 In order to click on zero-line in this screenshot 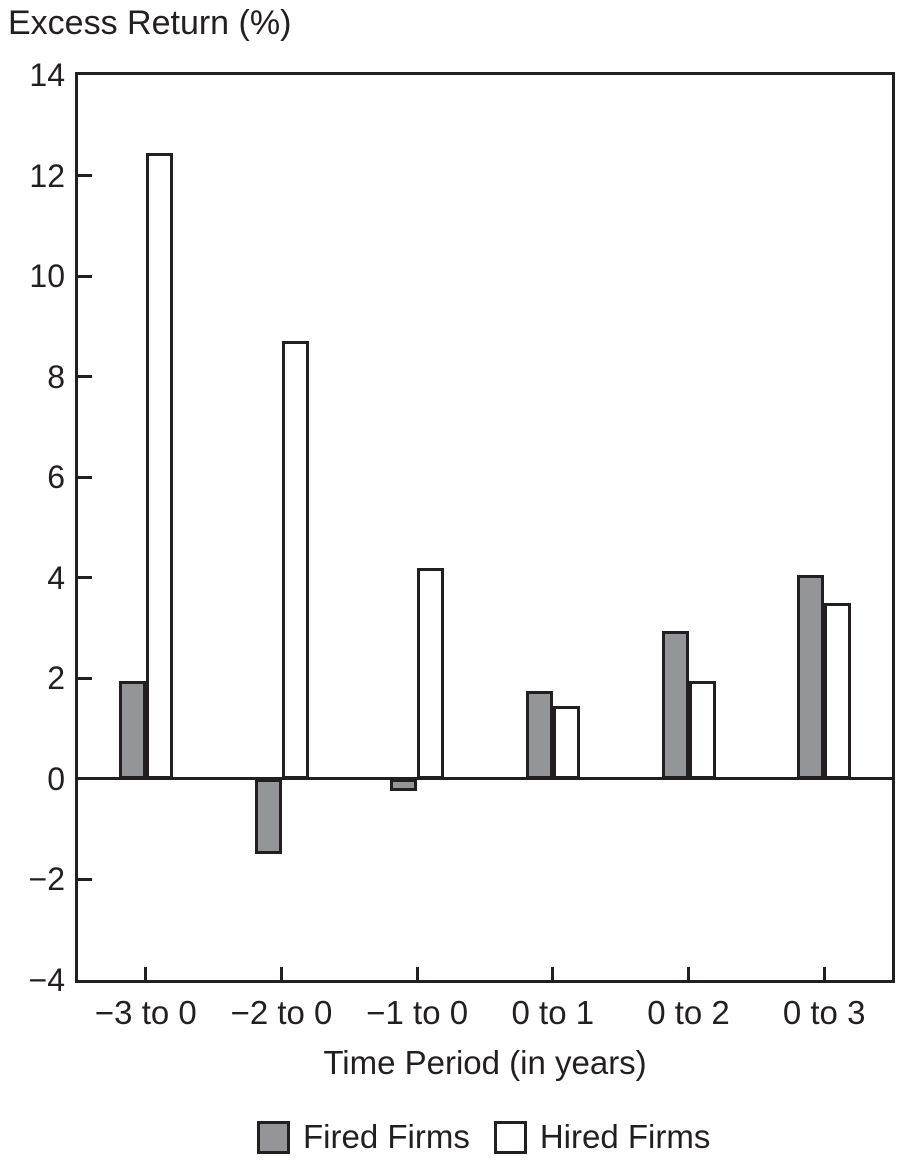, I will do `click(485, 779)`.